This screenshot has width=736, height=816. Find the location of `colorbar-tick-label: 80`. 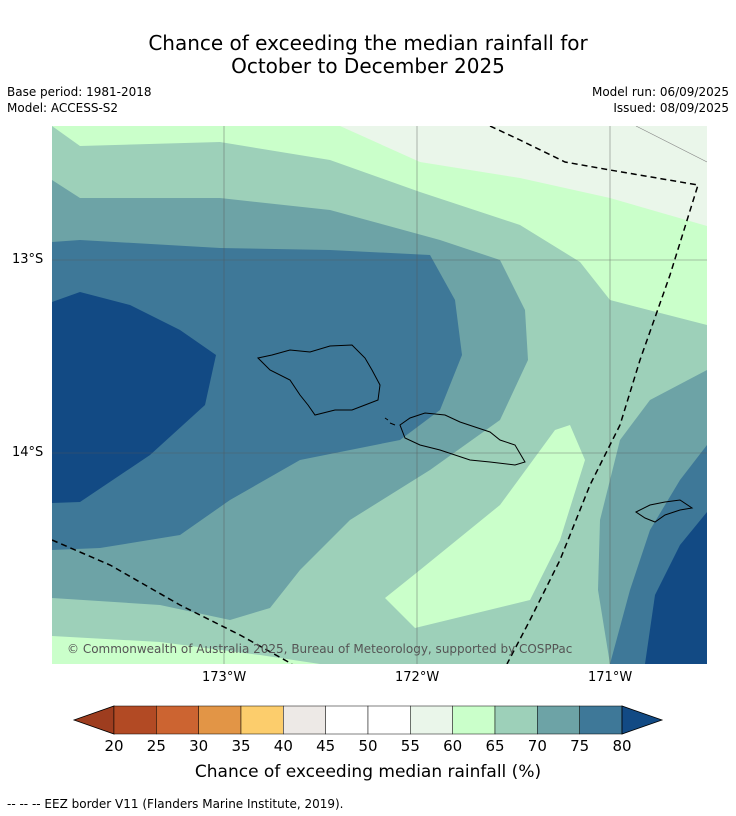

colorbar-tick-label: 80 is located at coordinates (622, 746).